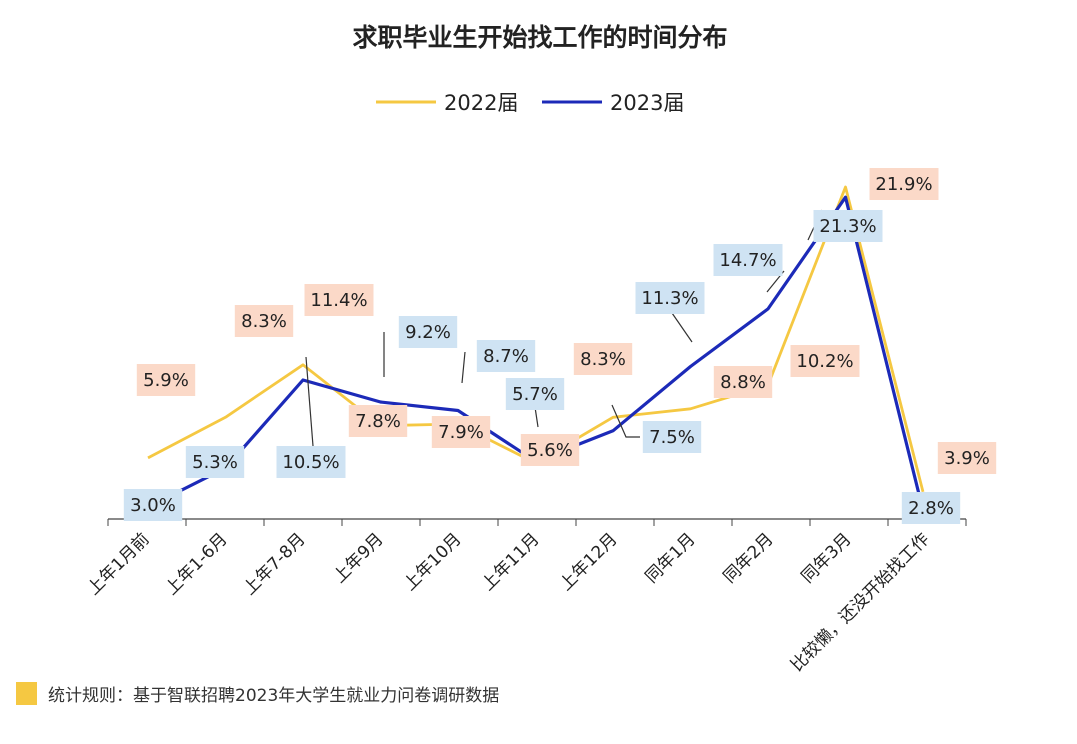  I want to click on data-label-1-2: 10.5%, so click(311, 462).